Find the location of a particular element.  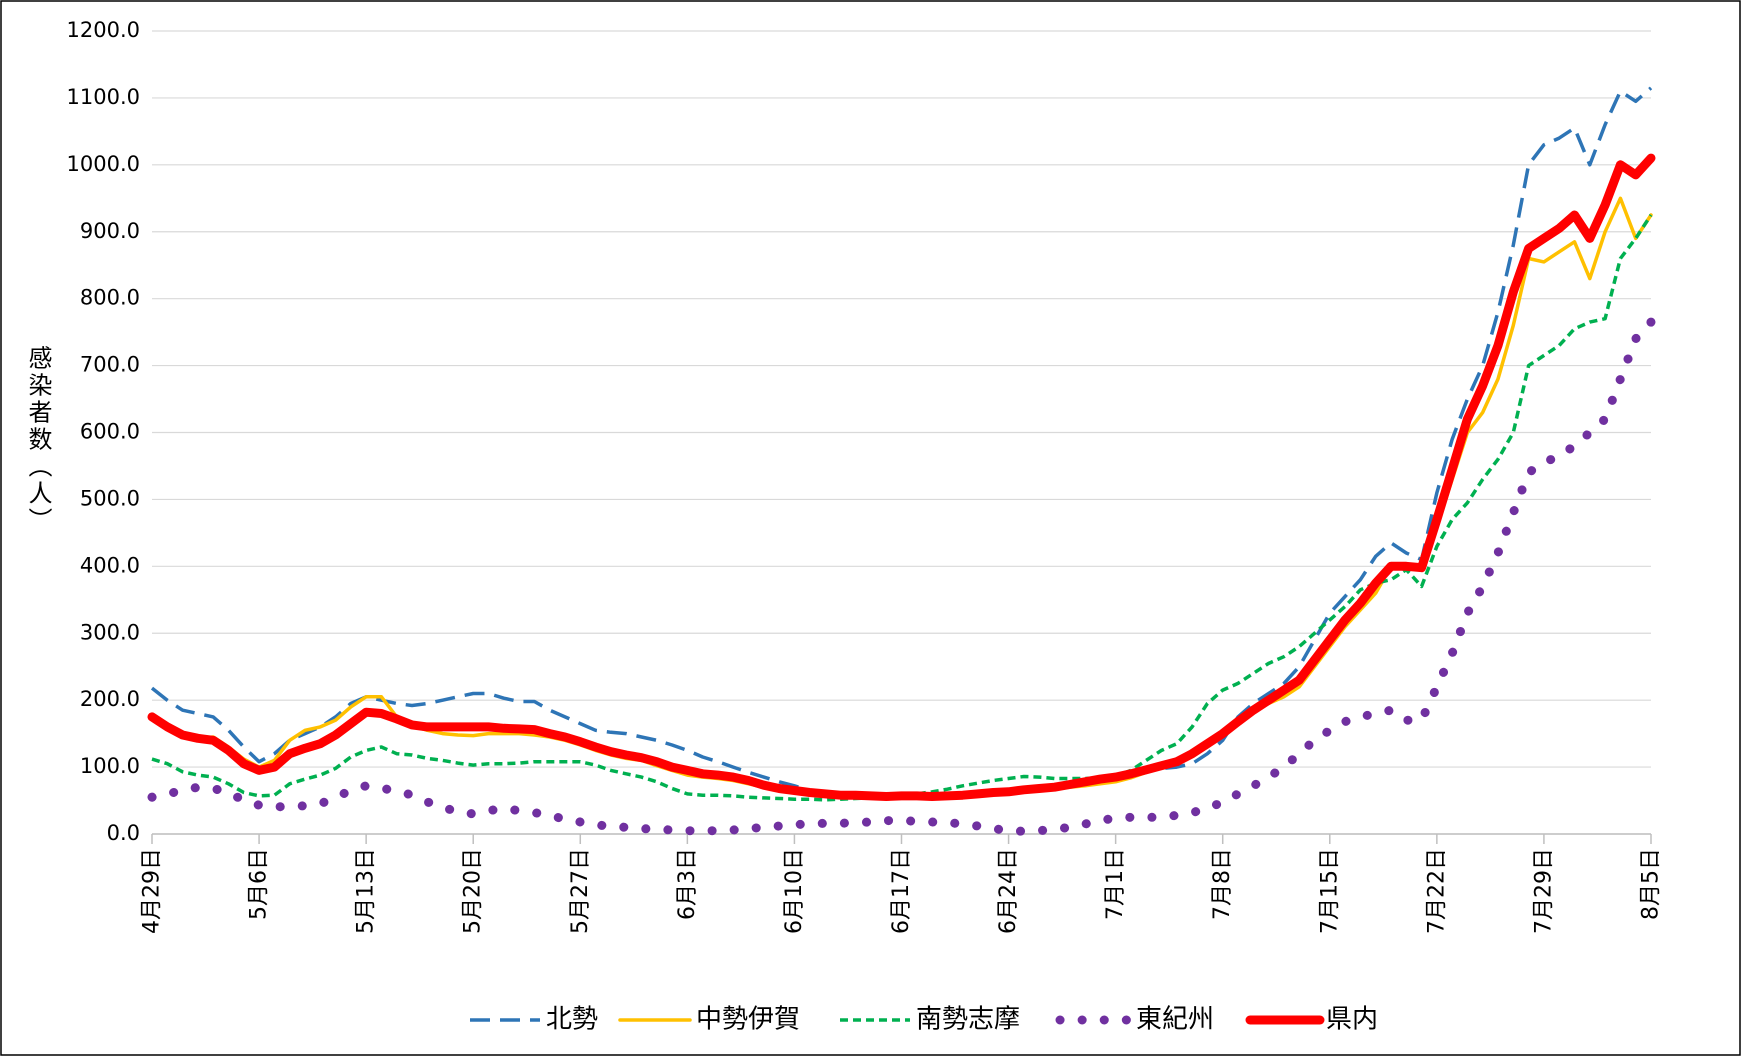

x-tick-label: 4月29日 is located at coordinates (152, 891).